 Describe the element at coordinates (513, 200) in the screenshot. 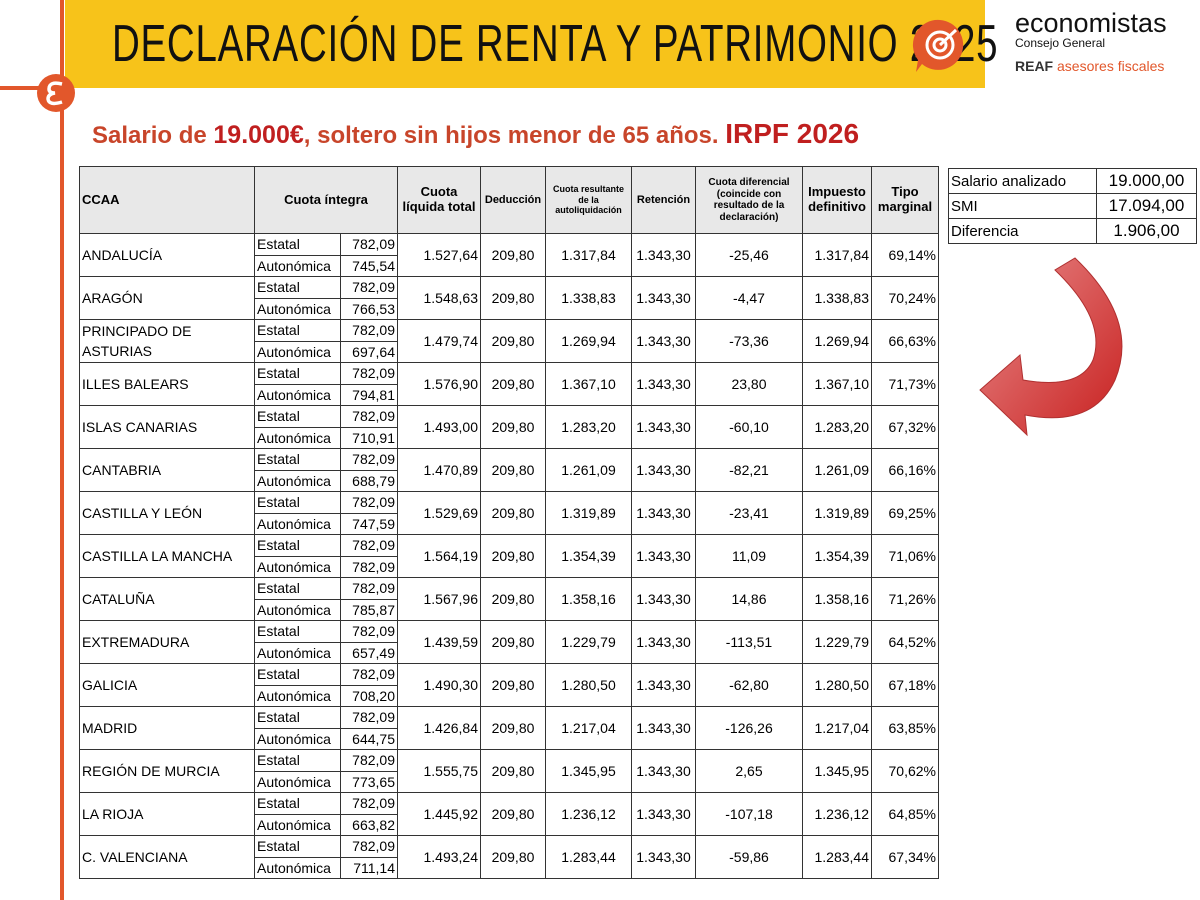

I see `column-header: Deducción` at that location.